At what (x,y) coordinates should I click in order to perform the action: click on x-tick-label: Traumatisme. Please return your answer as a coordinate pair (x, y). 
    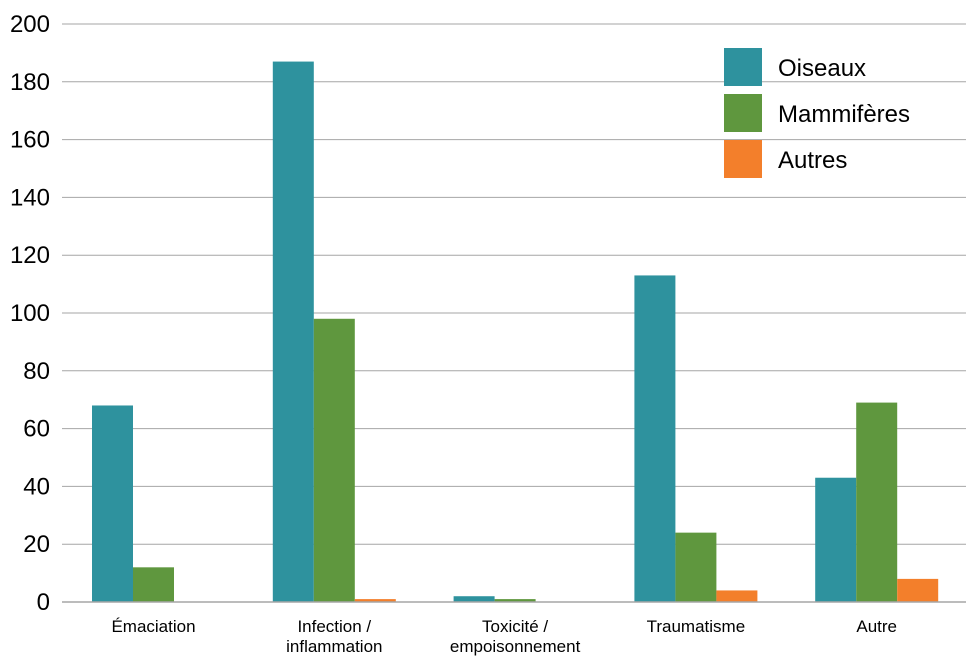
    Looking at the image, I should click on (696, 626).